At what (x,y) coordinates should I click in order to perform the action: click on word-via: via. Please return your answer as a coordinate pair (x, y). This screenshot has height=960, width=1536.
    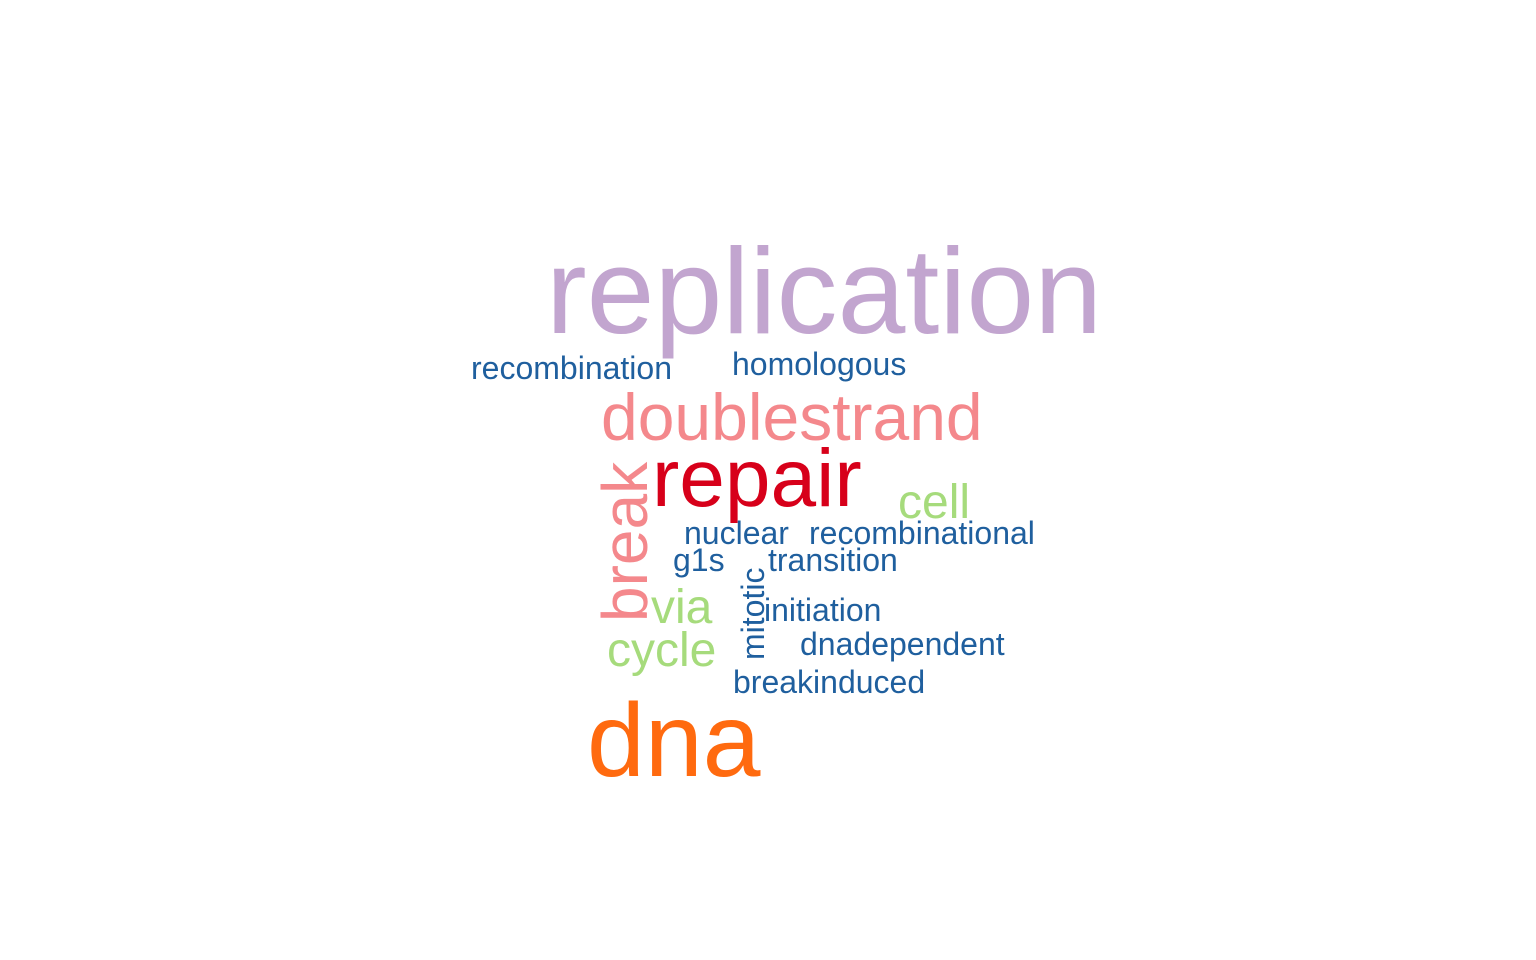
    Looking at the image, I should click on (682, 607).